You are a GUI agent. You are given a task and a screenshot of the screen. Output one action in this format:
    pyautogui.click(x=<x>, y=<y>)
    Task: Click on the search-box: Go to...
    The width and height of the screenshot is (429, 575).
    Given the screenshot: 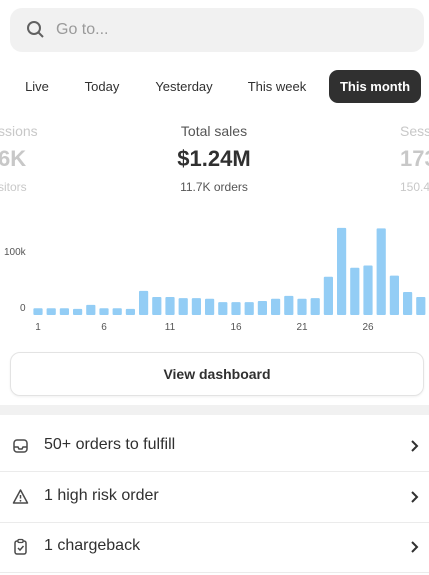 What is the action you would take?
    pyautogui.click(x=217, y=30)
    